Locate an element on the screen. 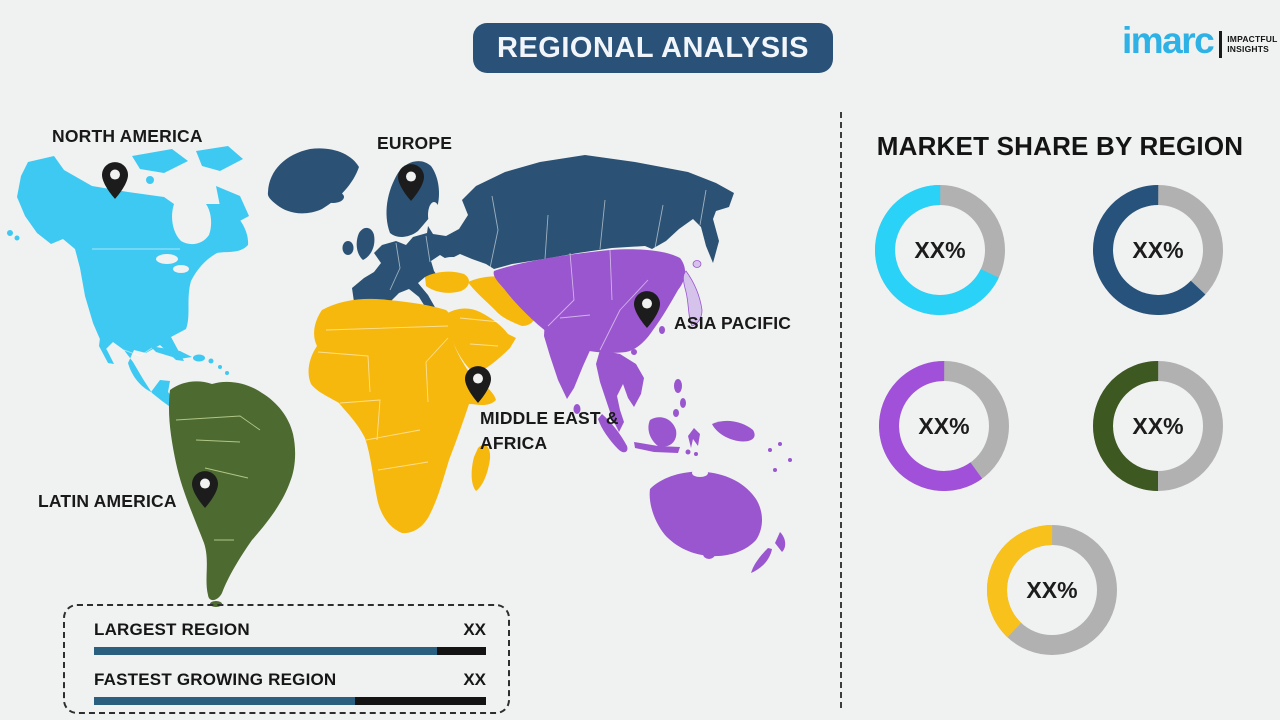 This screenshot has width=1280, height=720. map-pin-asia-pacific is located at coordinates (647, 312).